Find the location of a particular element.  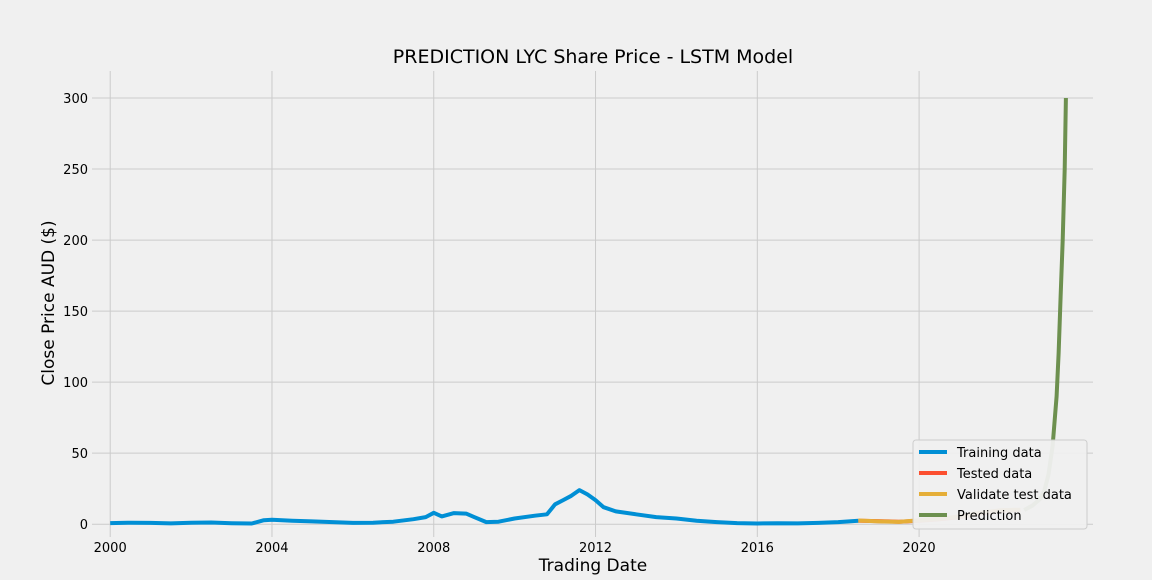

chart-title: PREDICTION LYC Share Price - LSTM Model is located at coordinates (593, 57).